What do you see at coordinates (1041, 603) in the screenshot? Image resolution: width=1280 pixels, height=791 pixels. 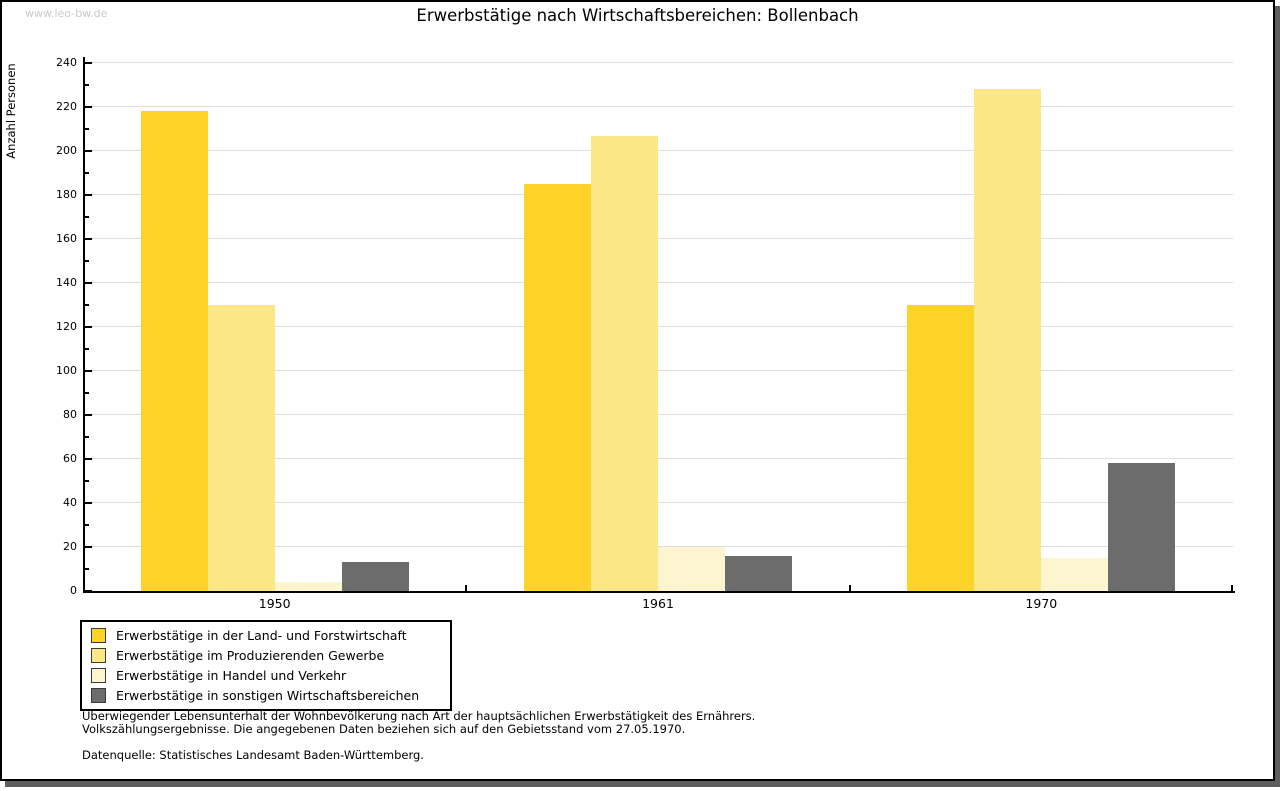 I see `x-tick-label-1970: 1970` at bounding box center [1041, 603].